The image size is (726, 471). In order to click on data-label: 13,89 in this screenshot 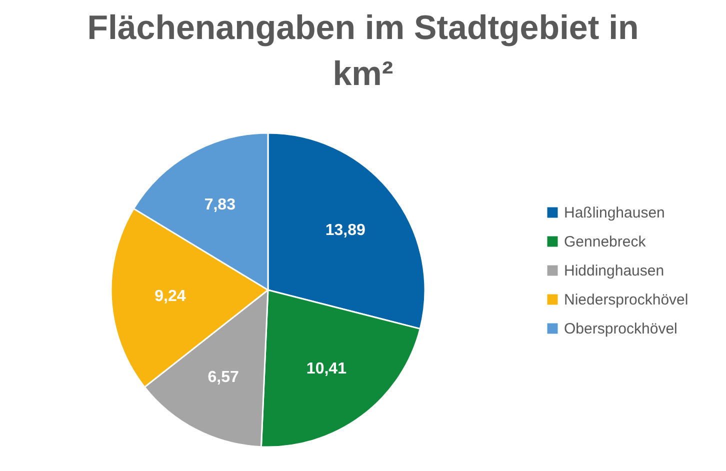, I will do `click(345, 230)`.